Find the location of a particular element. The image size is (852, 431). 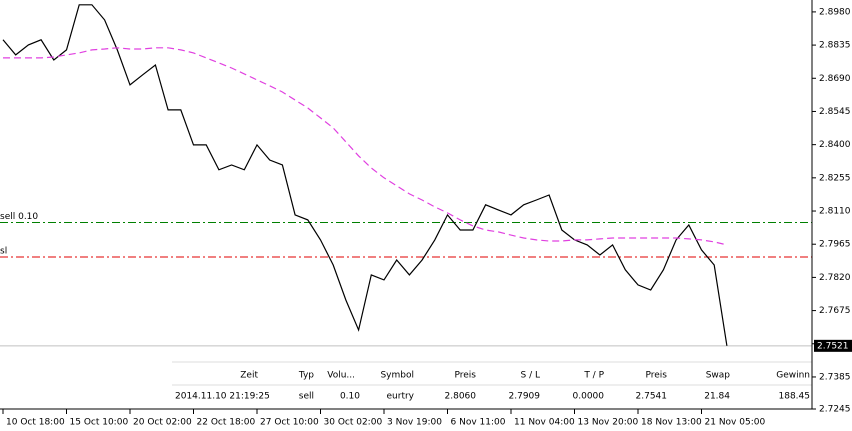

table-header: T / P is located at coordinates (593, 376).